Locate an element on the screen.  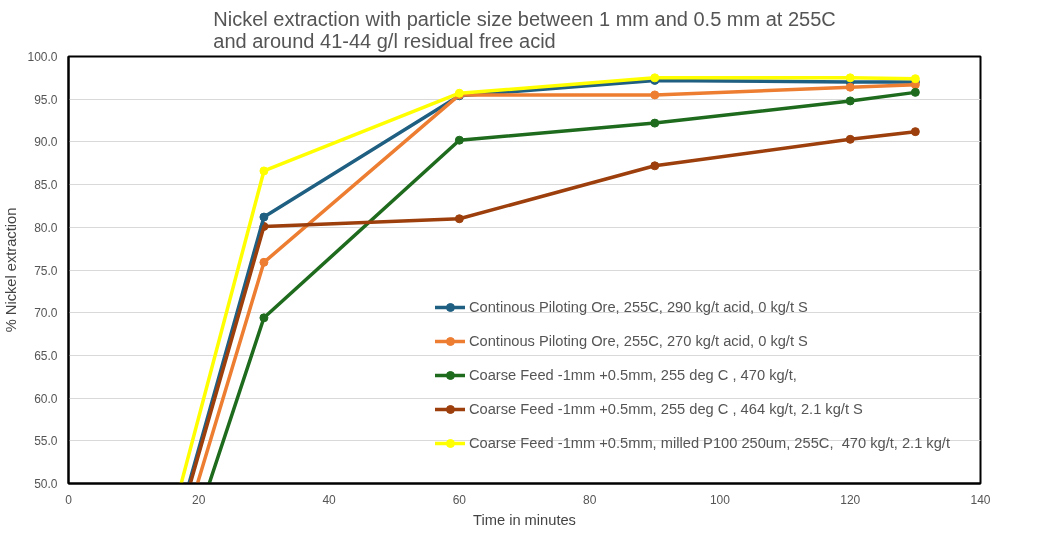
x-tick-label: 140 is located at coordinates (980, 499).